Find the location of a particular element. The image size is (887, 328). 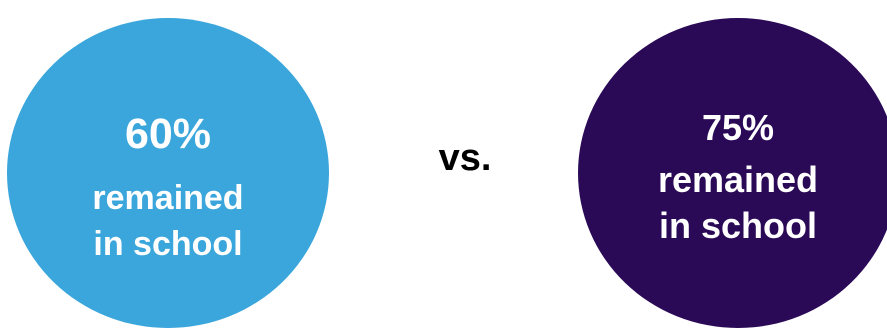

left-stat-label-line1: remained is located at coordinates (168, 198).